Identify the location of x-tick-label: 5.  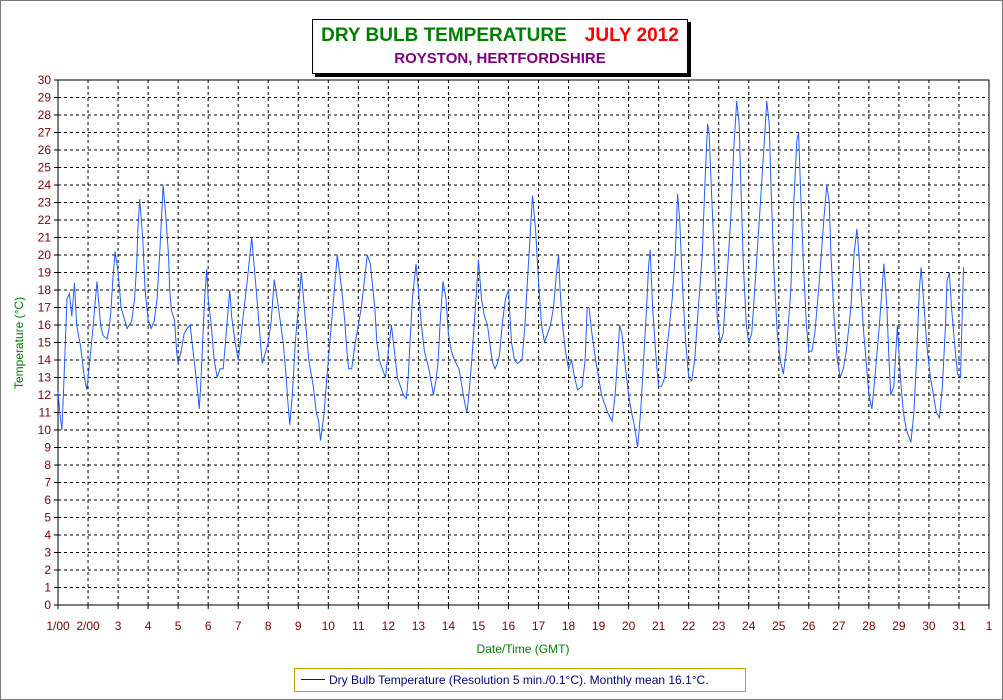
(178, 626).